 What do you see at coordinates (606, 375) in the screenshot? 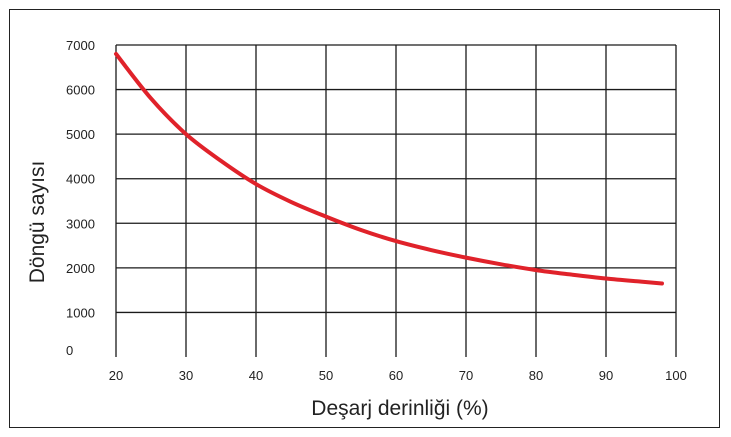
I see `x-tick-label: 90` at bounding box center [606, 375].